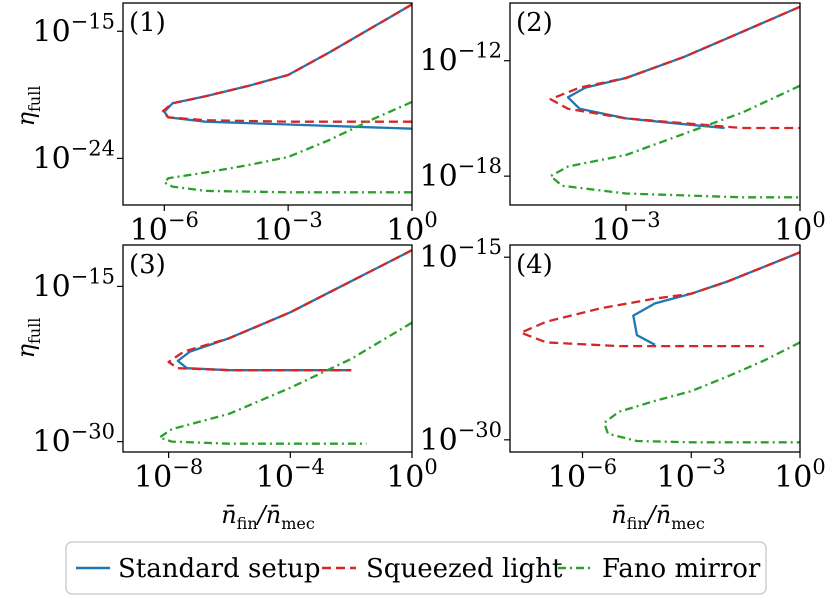  What do you see at coordinates (147, 265) in the screenshot?
I see `panel-label: (3)` at bounding box center [147, 265].